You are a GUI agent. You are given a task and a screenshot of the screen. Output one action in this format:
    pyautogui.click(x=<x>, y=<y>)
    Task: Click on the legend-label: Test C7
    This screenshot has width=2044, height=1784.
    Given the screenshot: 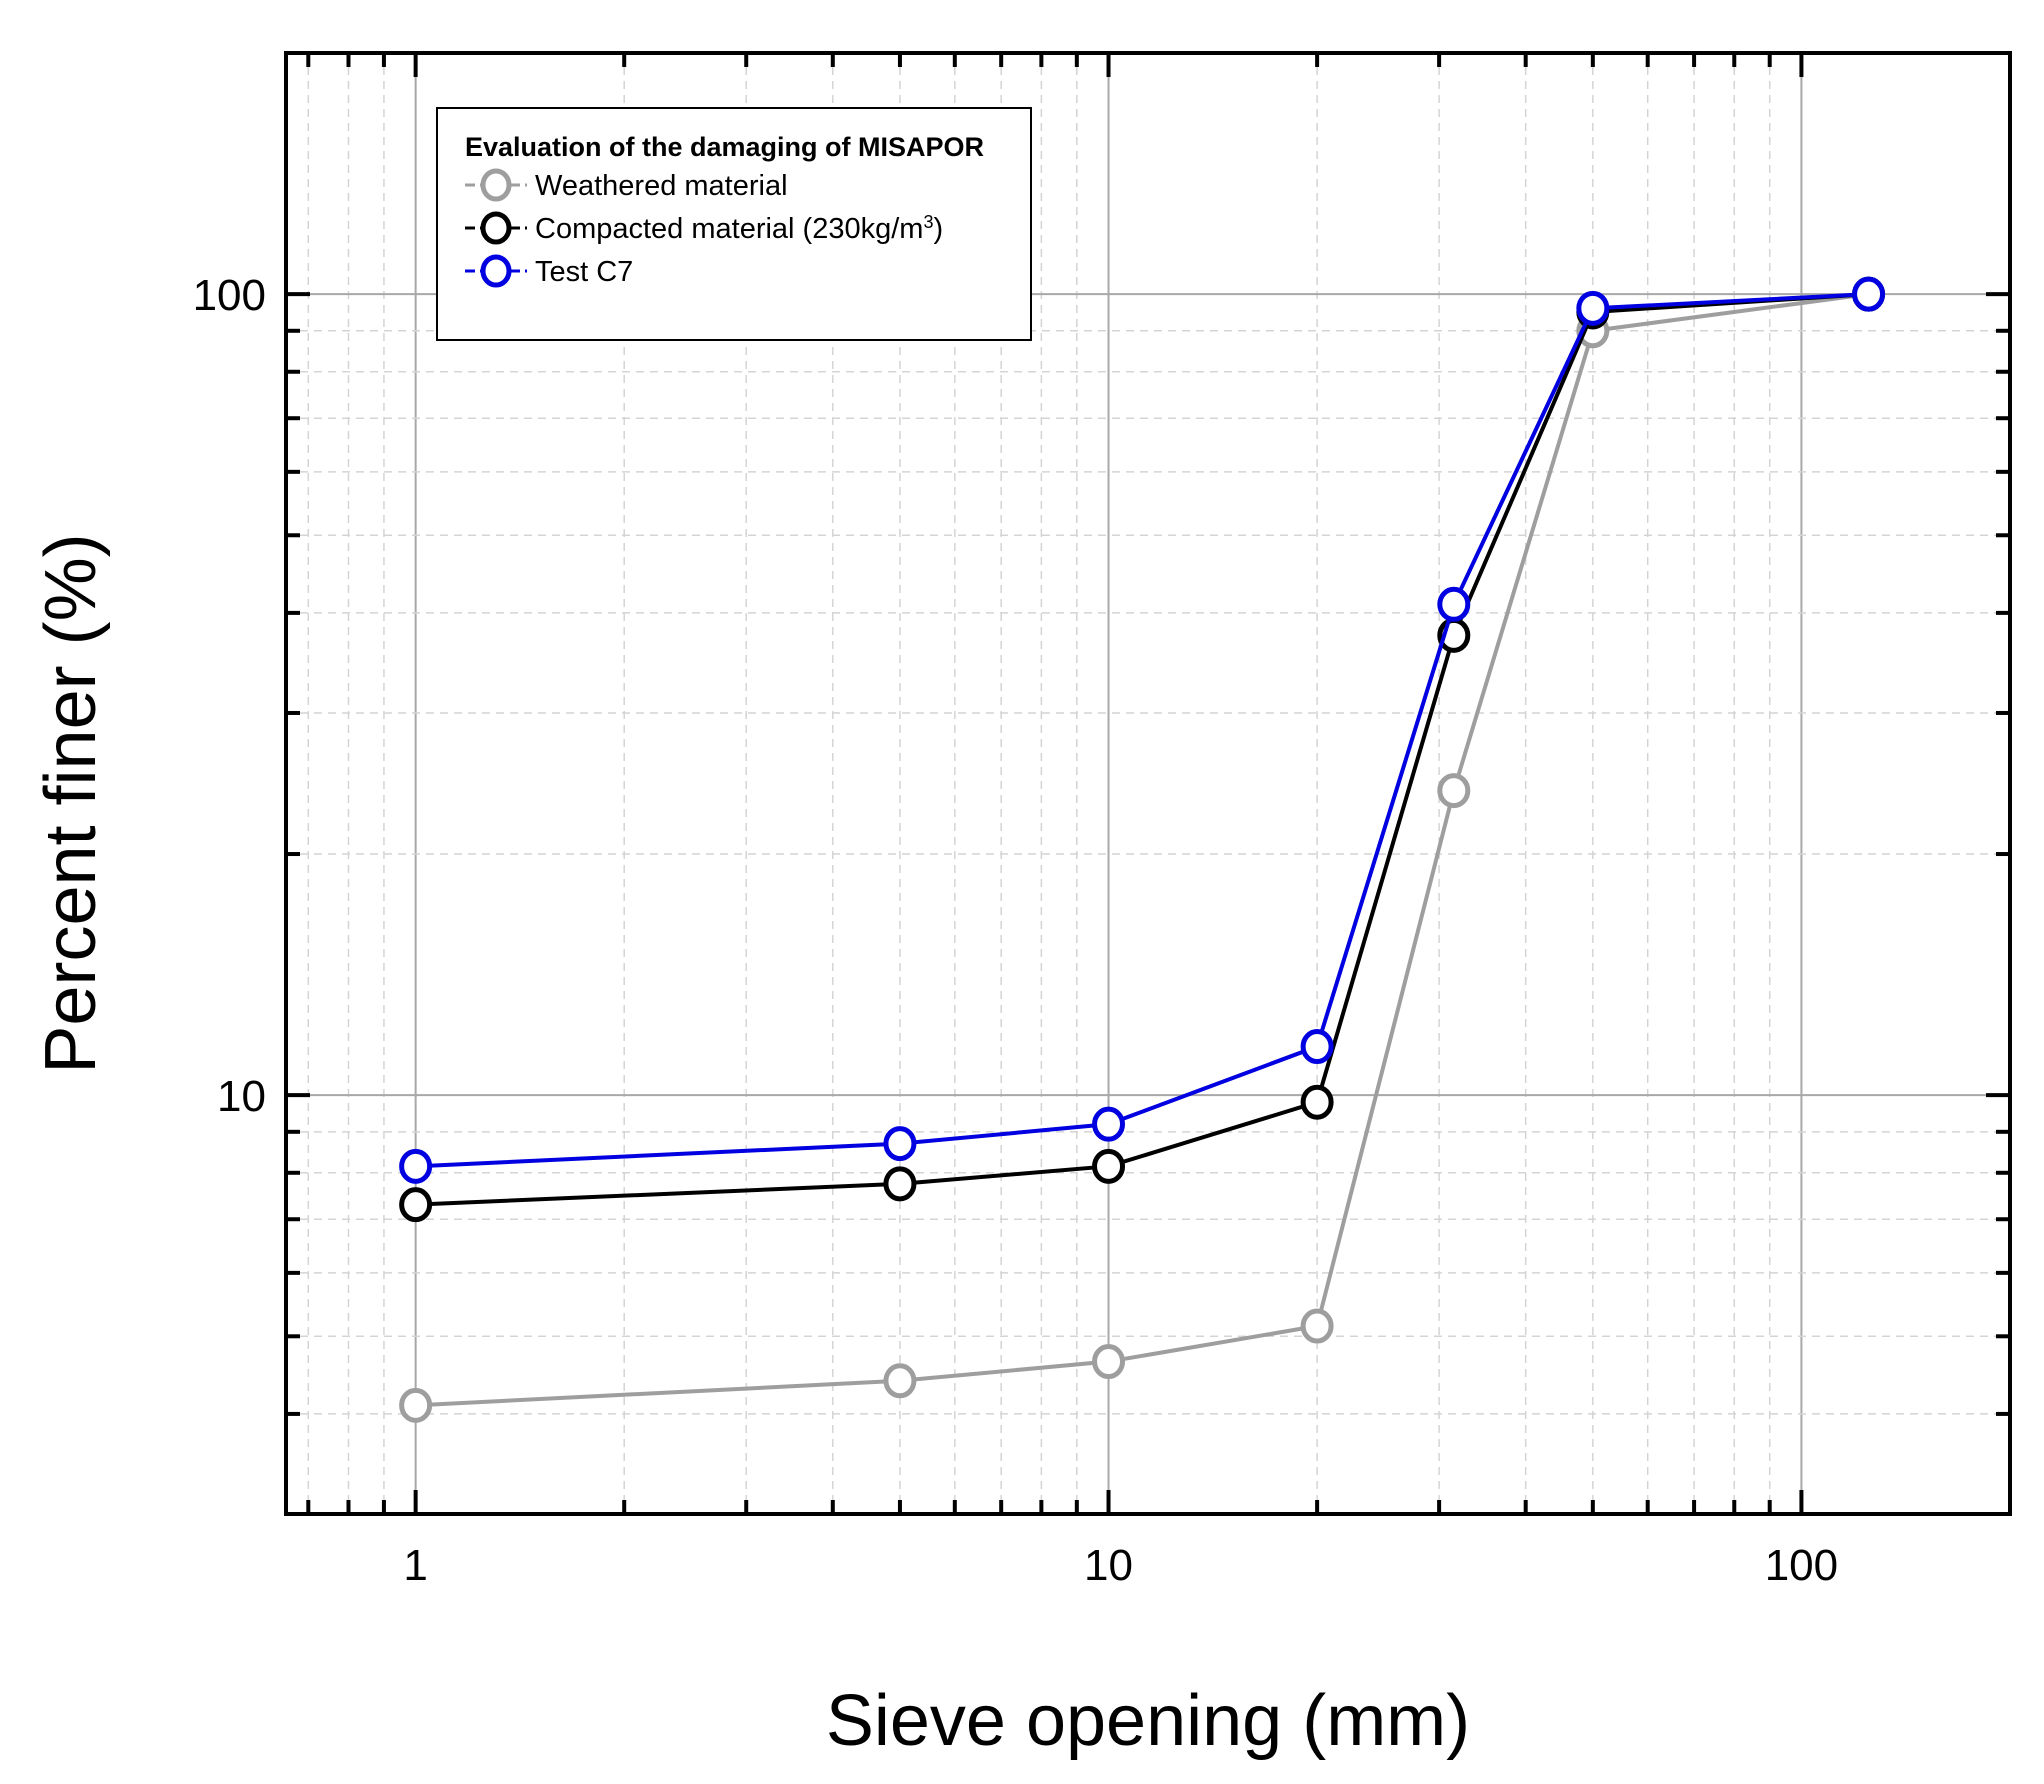 What is the action you would take?
    pyautogui.click(x=584, y=272)
    